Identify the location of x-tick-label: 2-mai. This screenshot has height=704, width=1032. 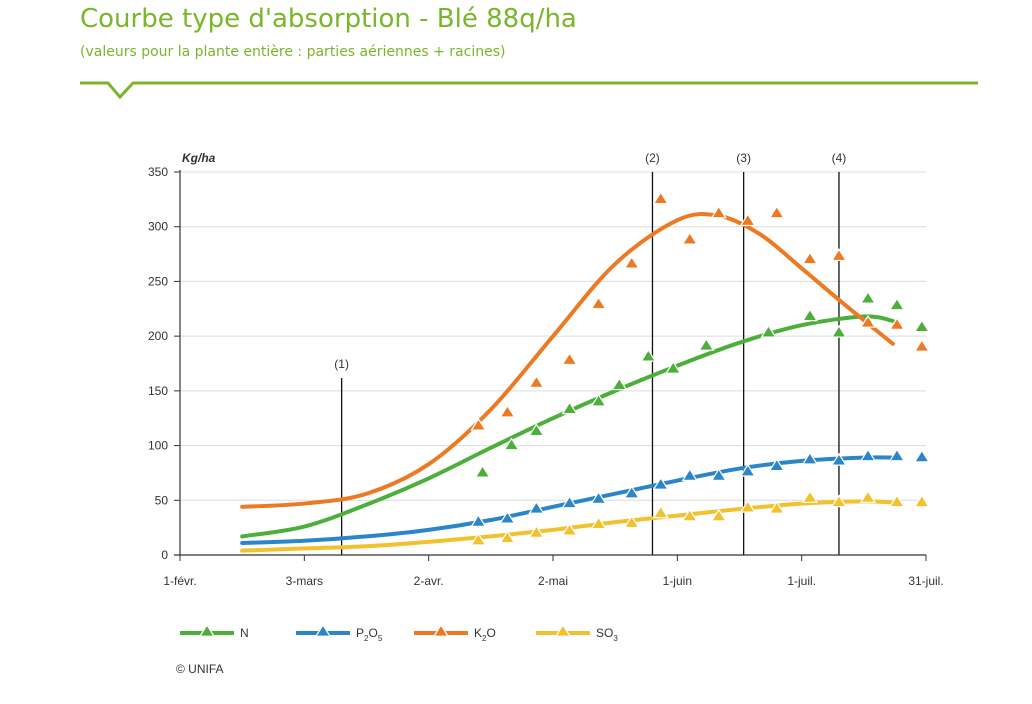
(553, 581).